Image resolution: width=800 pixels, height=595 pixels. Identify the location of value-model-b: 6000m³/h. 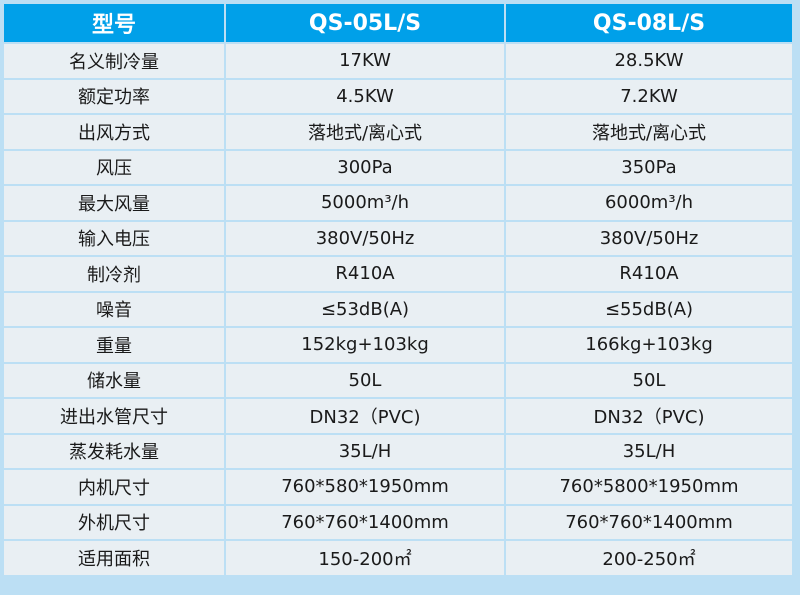
(649, 203).